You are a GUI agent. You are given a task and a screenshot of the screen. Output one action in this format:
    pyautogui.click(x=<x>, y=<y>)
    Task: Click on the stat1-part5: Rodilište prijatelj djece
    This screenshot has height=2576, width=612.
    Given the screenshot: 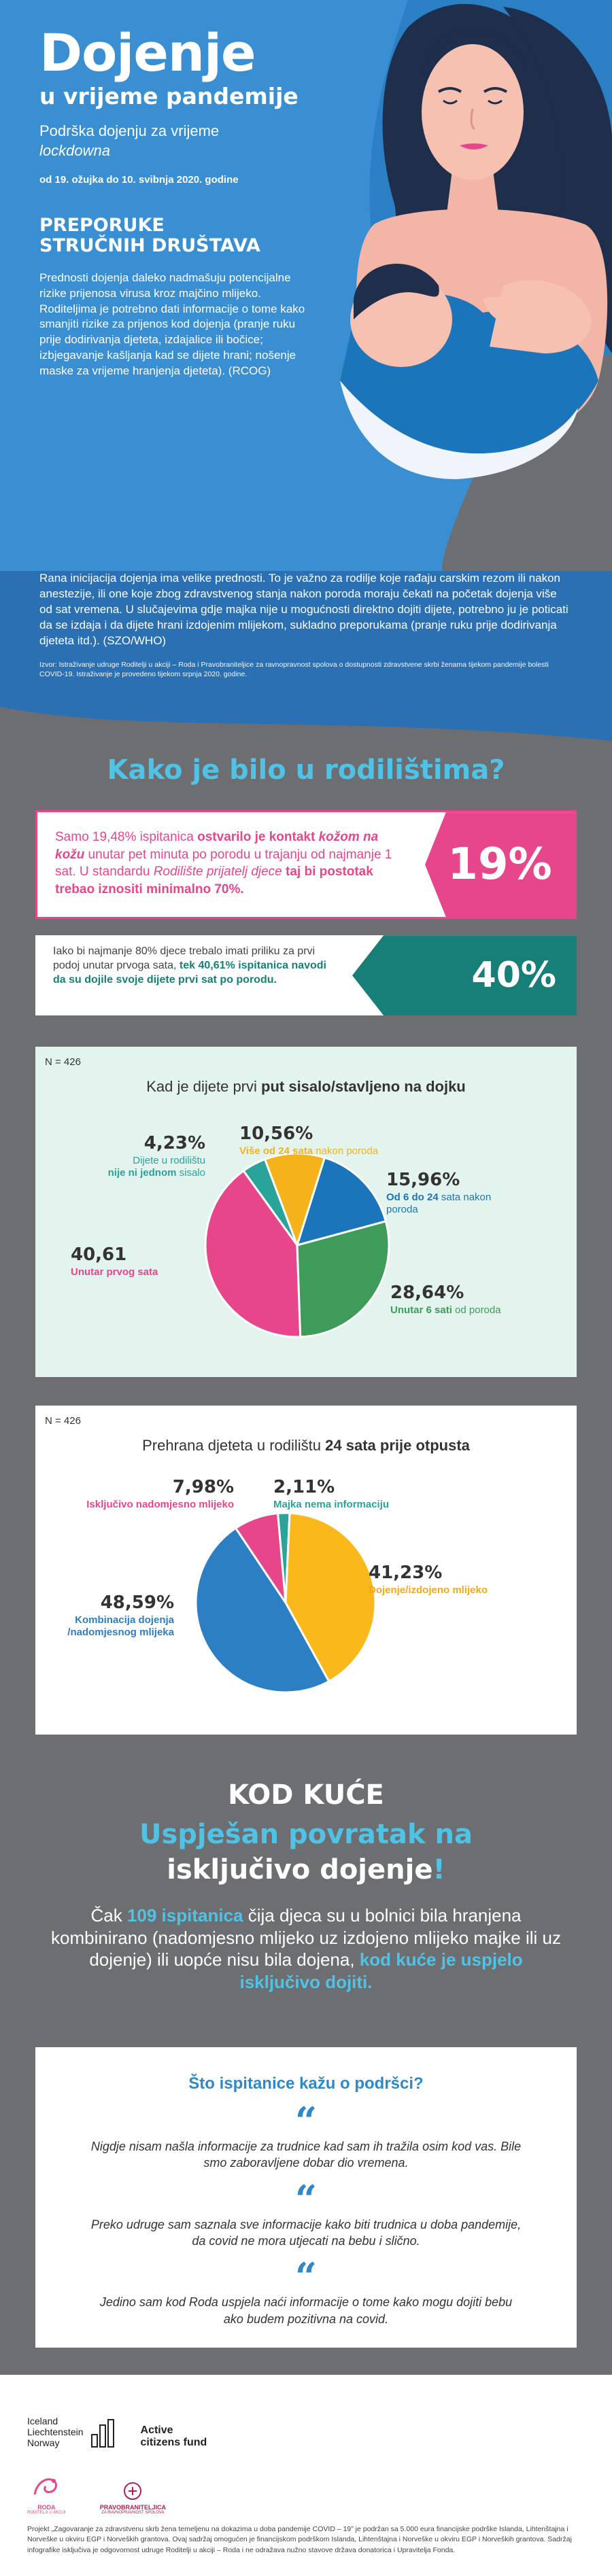 What is the action you would take?
    pyautogui.click(x=218, y=872)
    